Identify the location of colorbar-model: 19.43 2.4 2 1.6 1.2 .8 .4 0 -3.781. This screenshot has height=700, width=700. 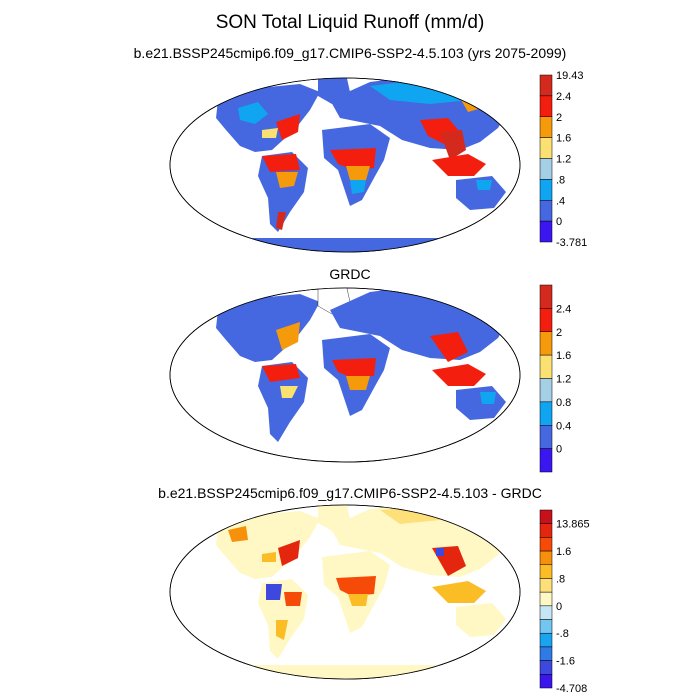
(563, 159).